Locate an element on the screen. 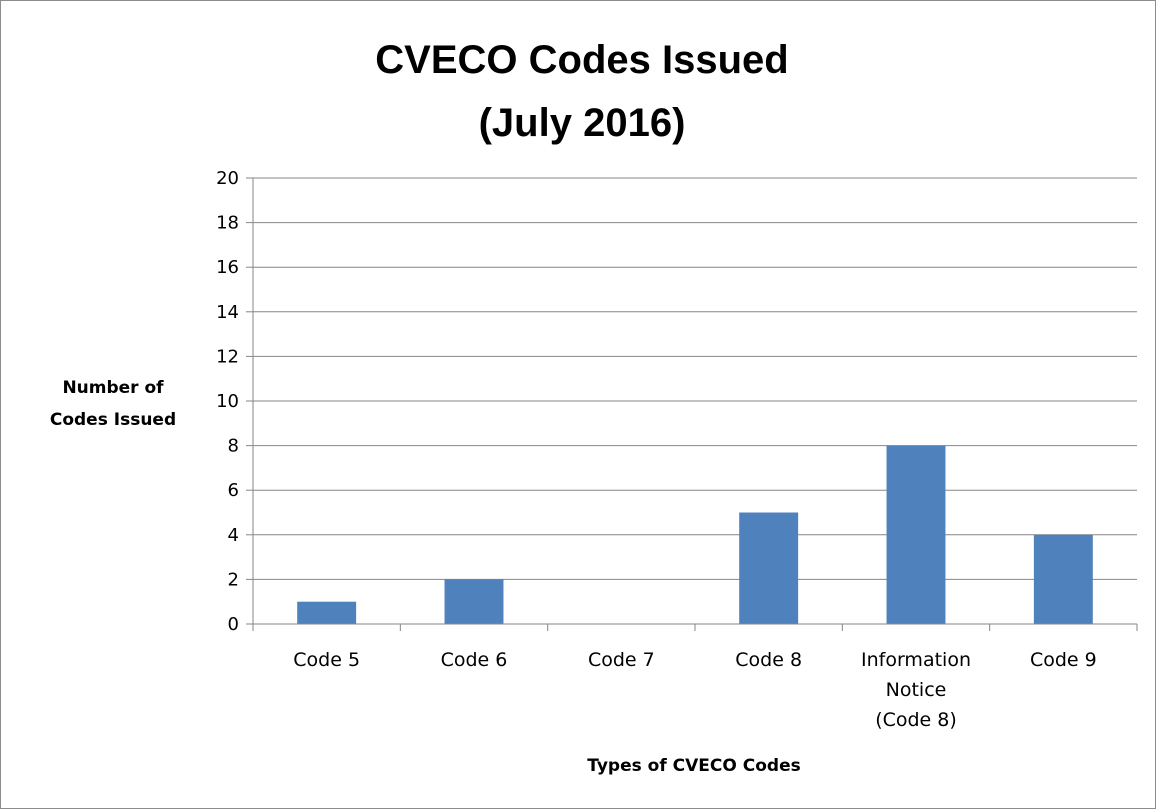  y-tick-labels: 0 2 4 6 8 10 12 14 16 18 20 is located at coordinates (227, 401).